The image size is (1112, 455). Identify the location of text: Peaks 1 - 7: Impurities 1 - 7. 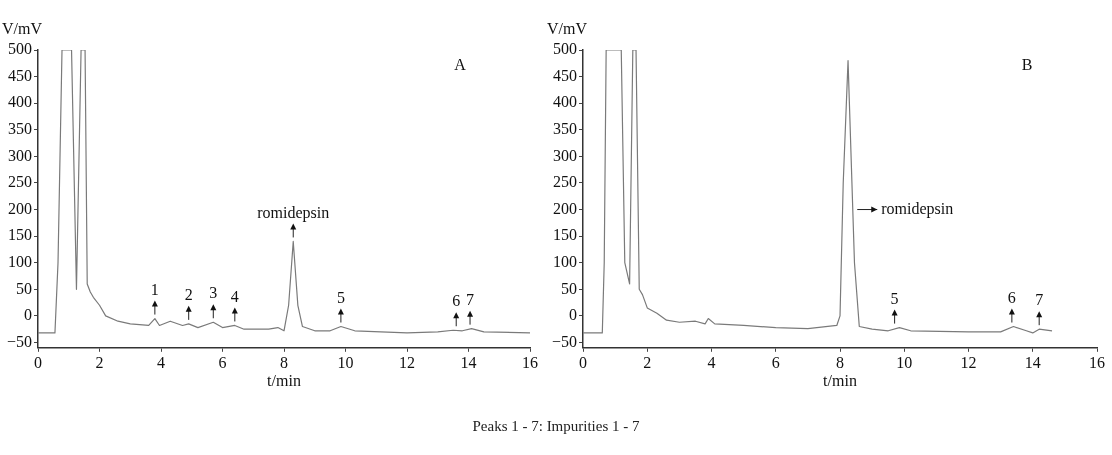
(556, 426).